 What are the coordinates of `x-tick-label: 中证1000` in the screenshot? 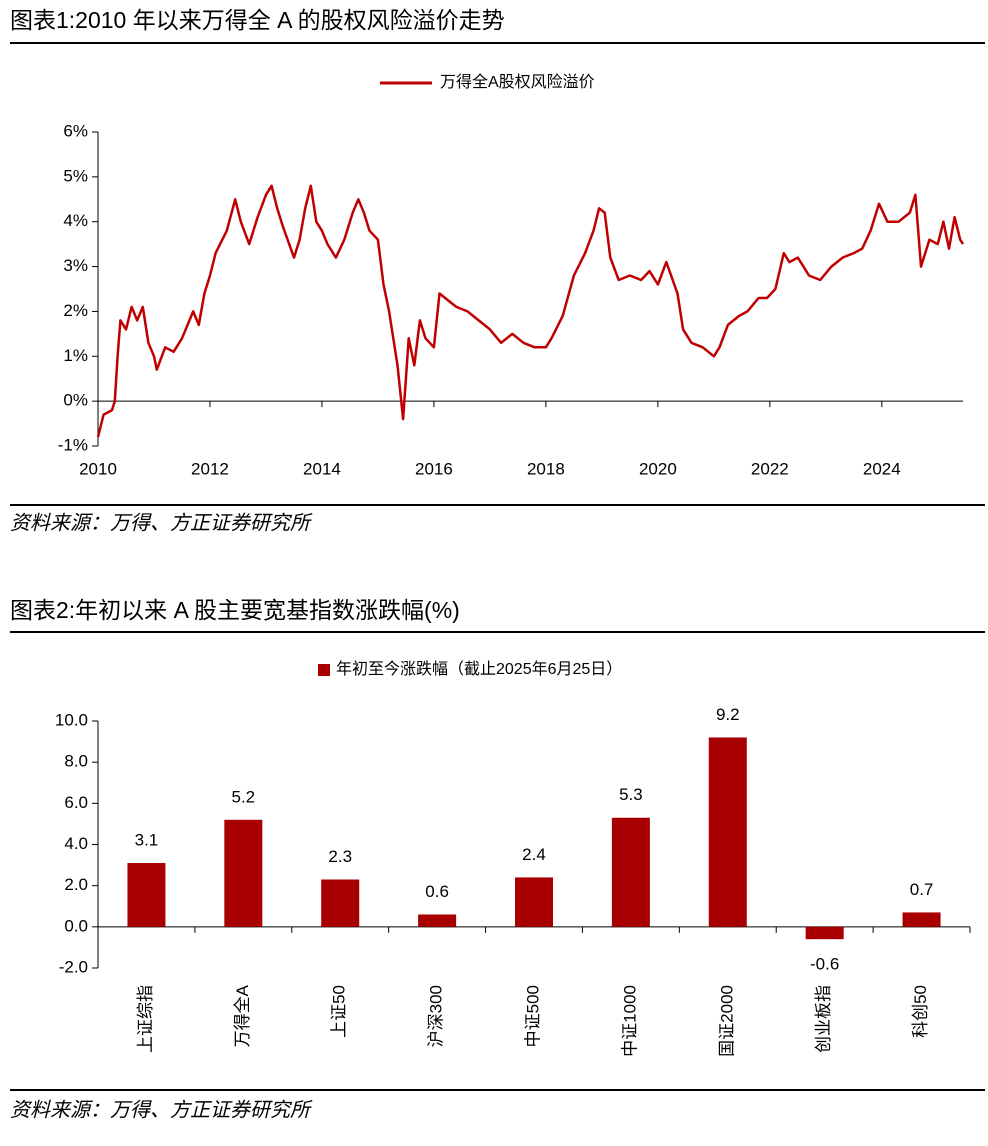 It's located at (629, 1021).